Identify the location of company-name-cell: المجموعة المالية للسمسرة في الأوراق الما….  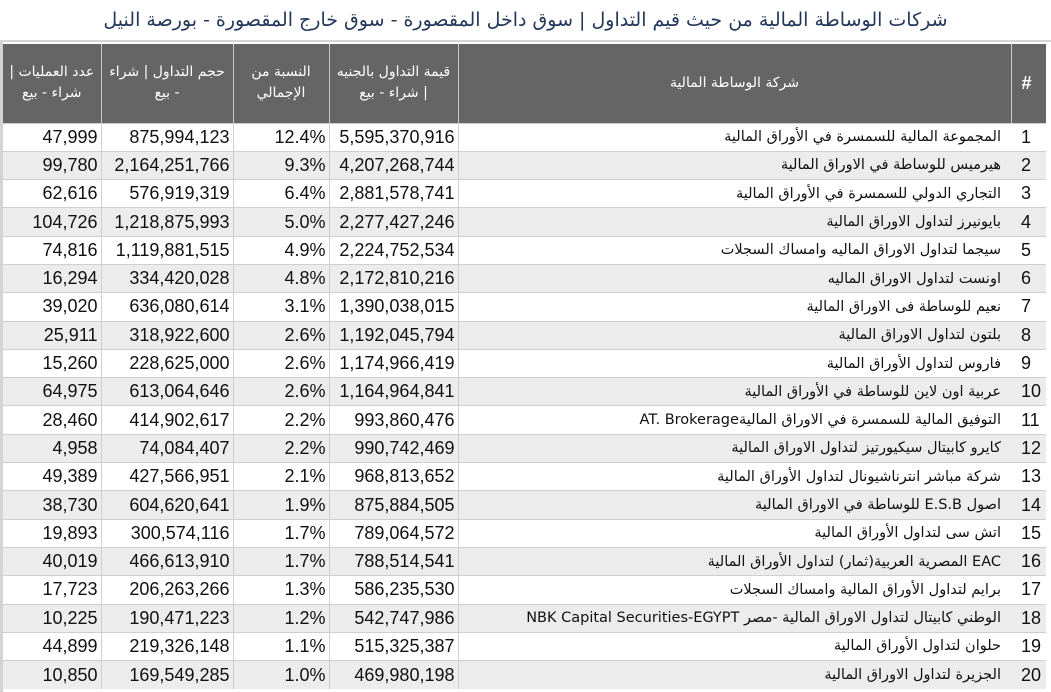
(734, 137).